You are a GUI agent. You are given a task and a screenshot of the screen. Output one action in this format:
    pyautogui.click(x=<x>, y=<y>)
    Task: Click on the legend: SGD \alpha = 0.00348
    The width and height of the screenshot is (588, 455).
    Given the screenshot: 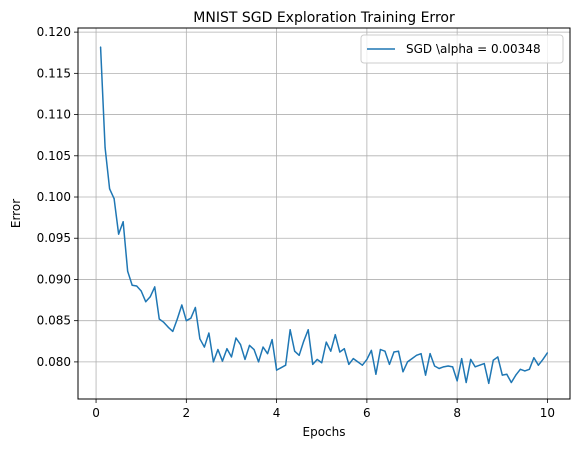 What is the action you would take?
    pyautogui.click(x=462, y=49)
    